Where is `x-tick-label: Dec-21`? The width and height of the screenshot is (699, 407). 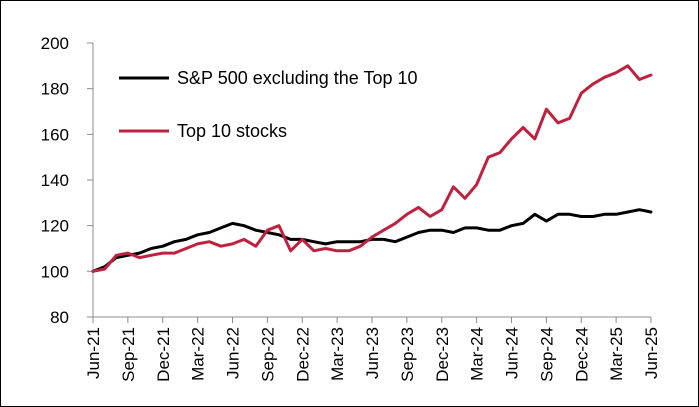
x-tick-label: Dec-21 is located at coordinates (163, 354).